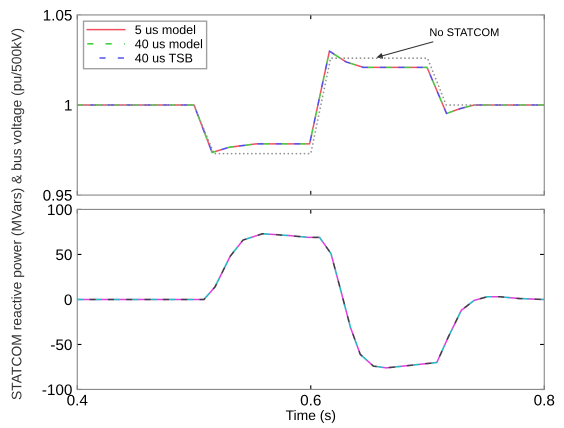 Image resolution: width=564 pixels, height=428 pixels. I want to click on y-tick-label: 0.95, so click(57, 195).